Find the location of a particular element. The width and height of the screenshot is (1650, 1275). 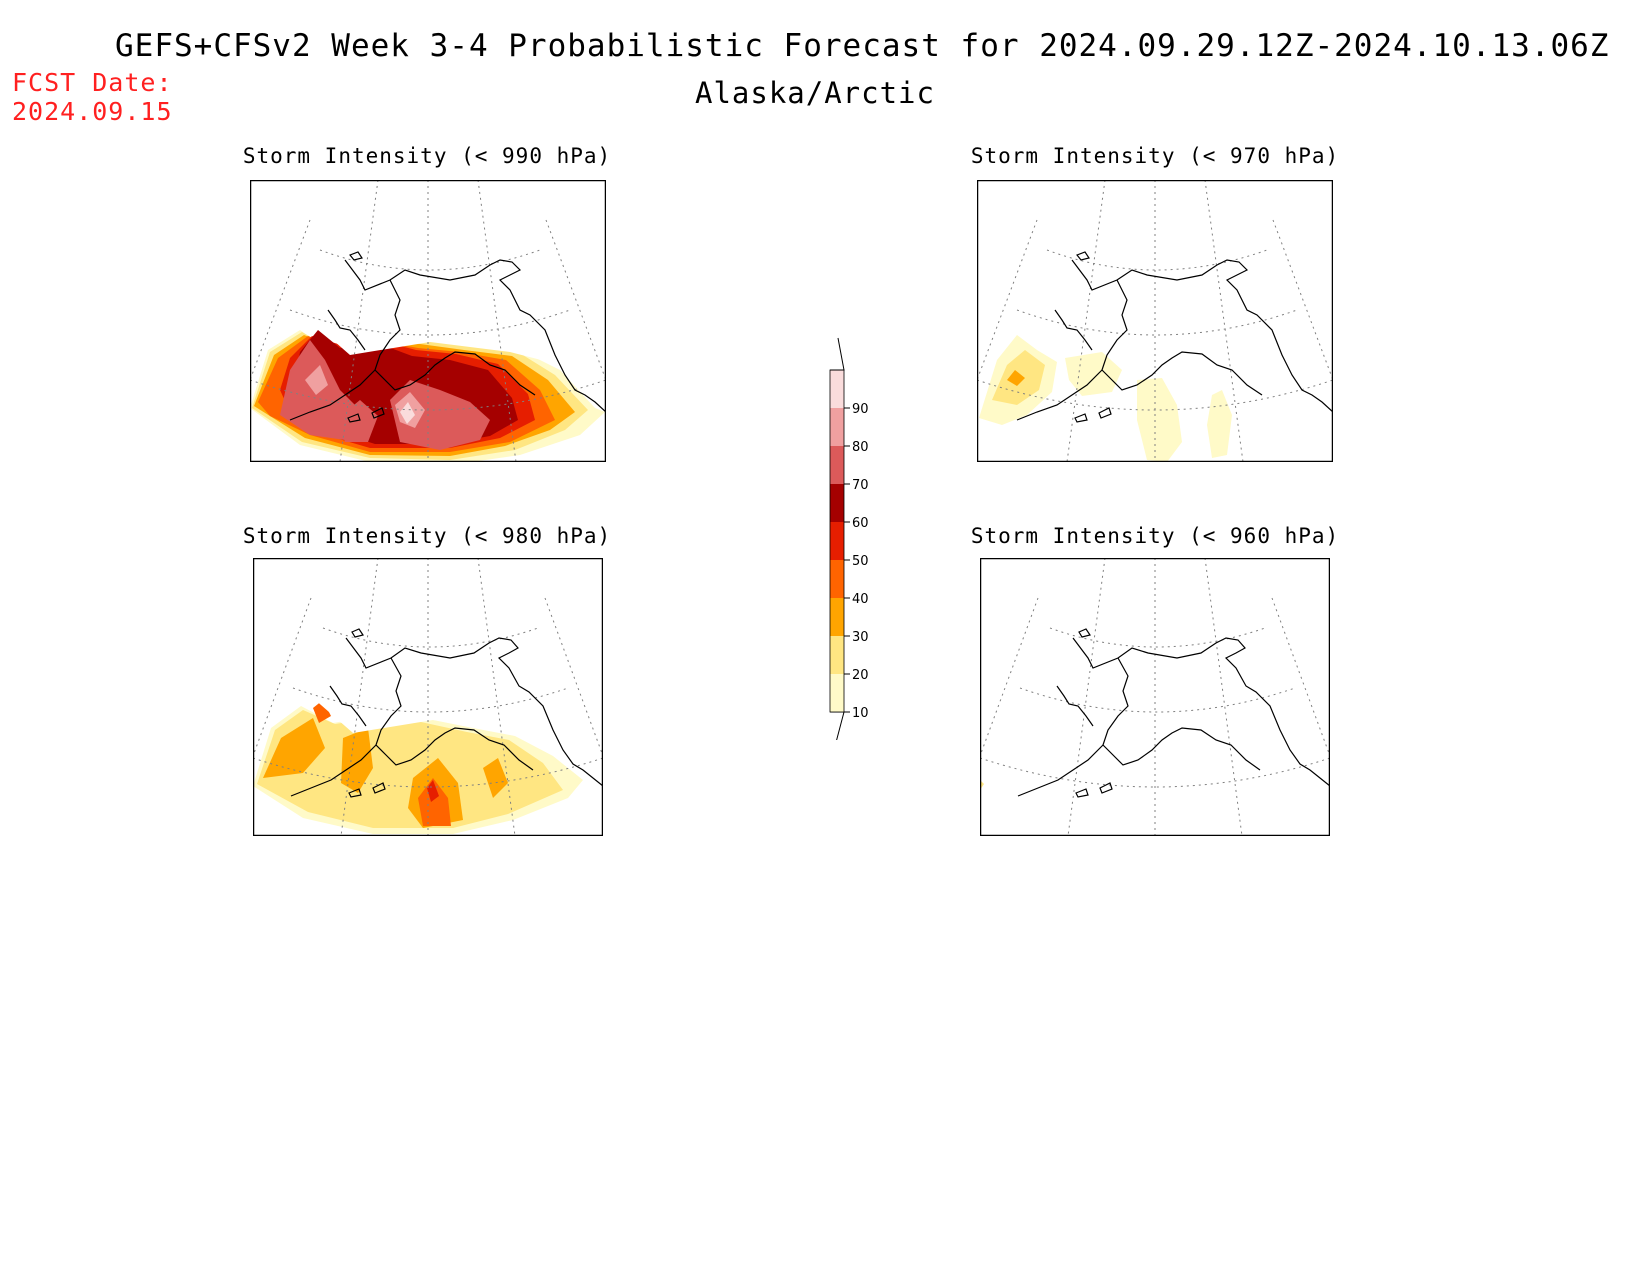

region-subtitle: Alaska/Arctic is located at coordinates (815, 93).